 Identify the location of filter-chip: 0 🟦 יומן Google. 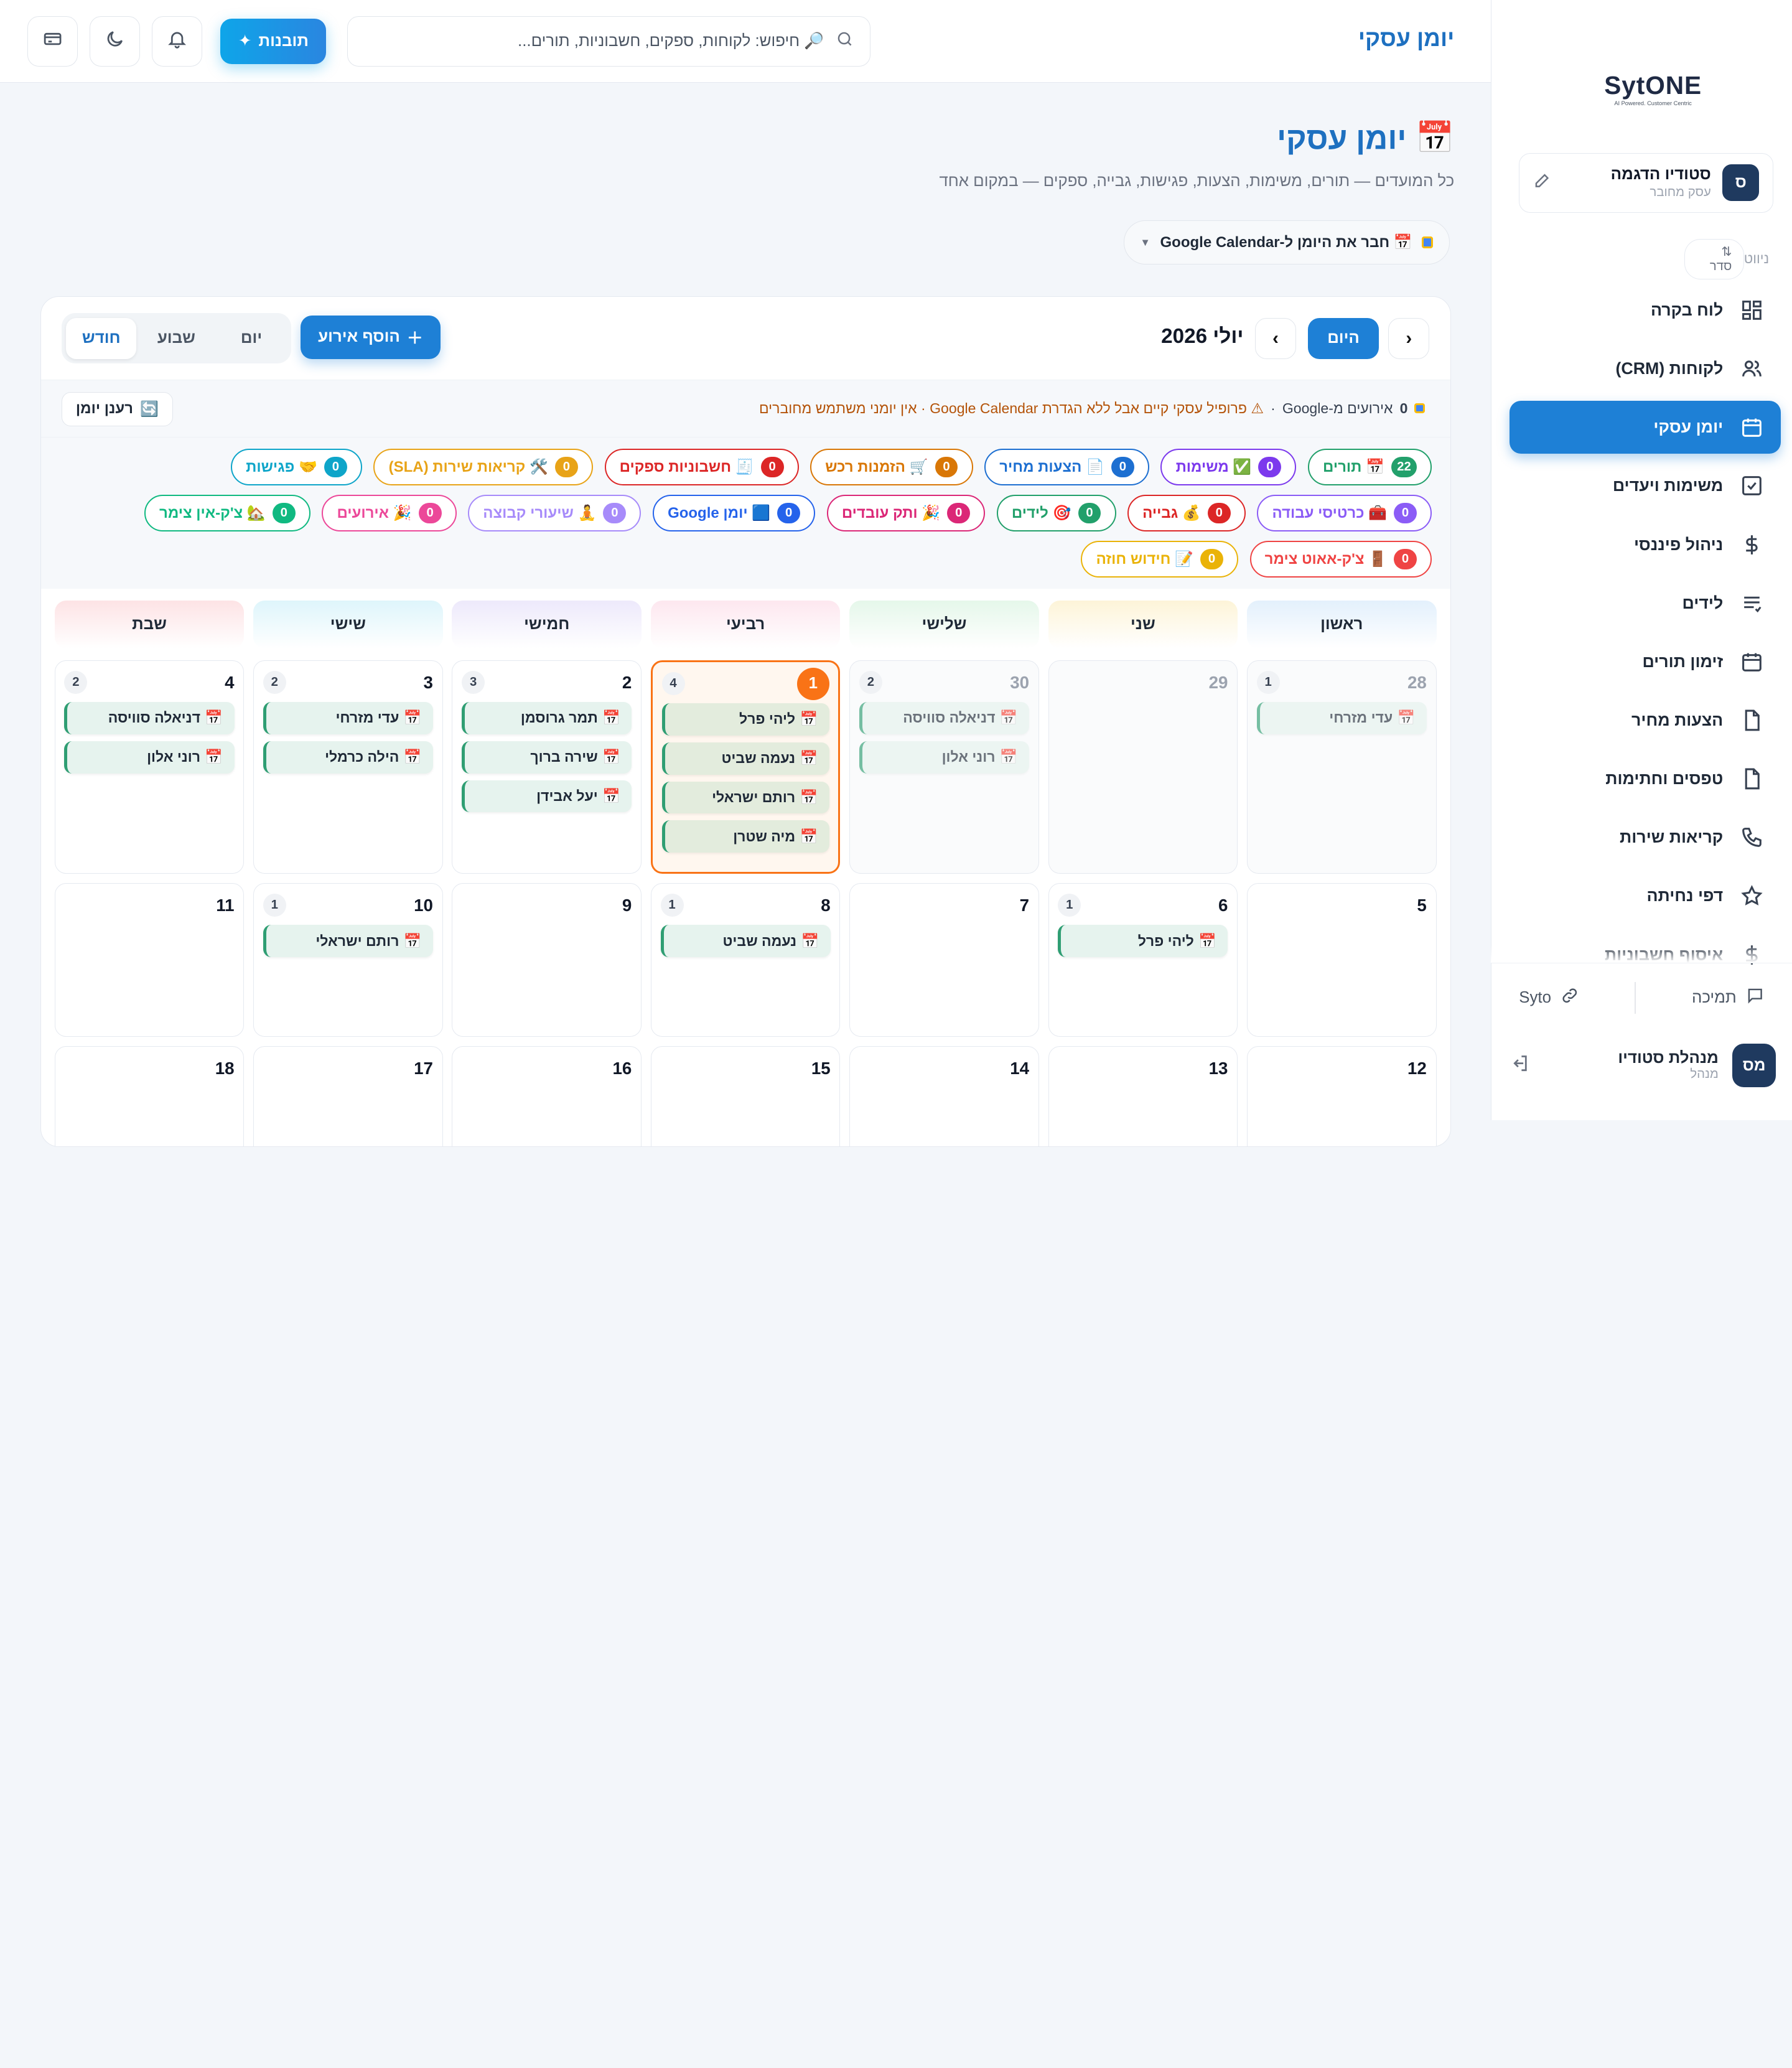
(734, 512).